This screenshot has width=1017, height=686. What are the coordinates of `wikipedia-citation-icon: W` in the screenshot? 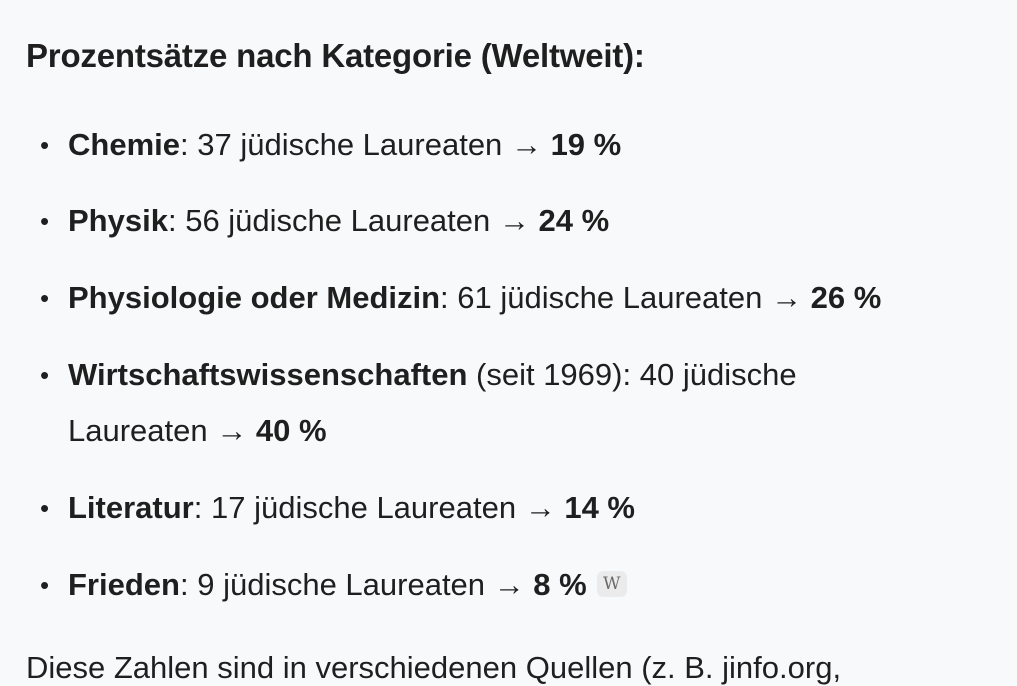 It's located at (611, 583).